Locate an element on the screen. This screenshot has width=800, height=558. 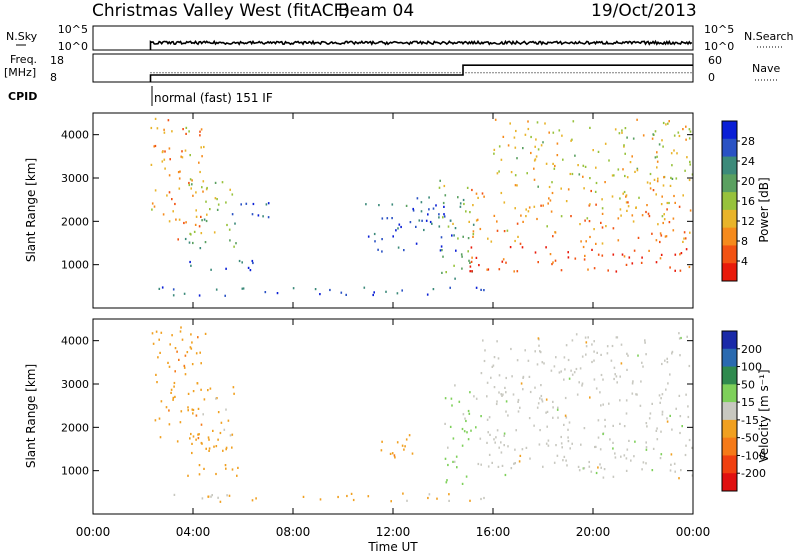
nsearch-label: N.Search is located at coordinates (769, 36).